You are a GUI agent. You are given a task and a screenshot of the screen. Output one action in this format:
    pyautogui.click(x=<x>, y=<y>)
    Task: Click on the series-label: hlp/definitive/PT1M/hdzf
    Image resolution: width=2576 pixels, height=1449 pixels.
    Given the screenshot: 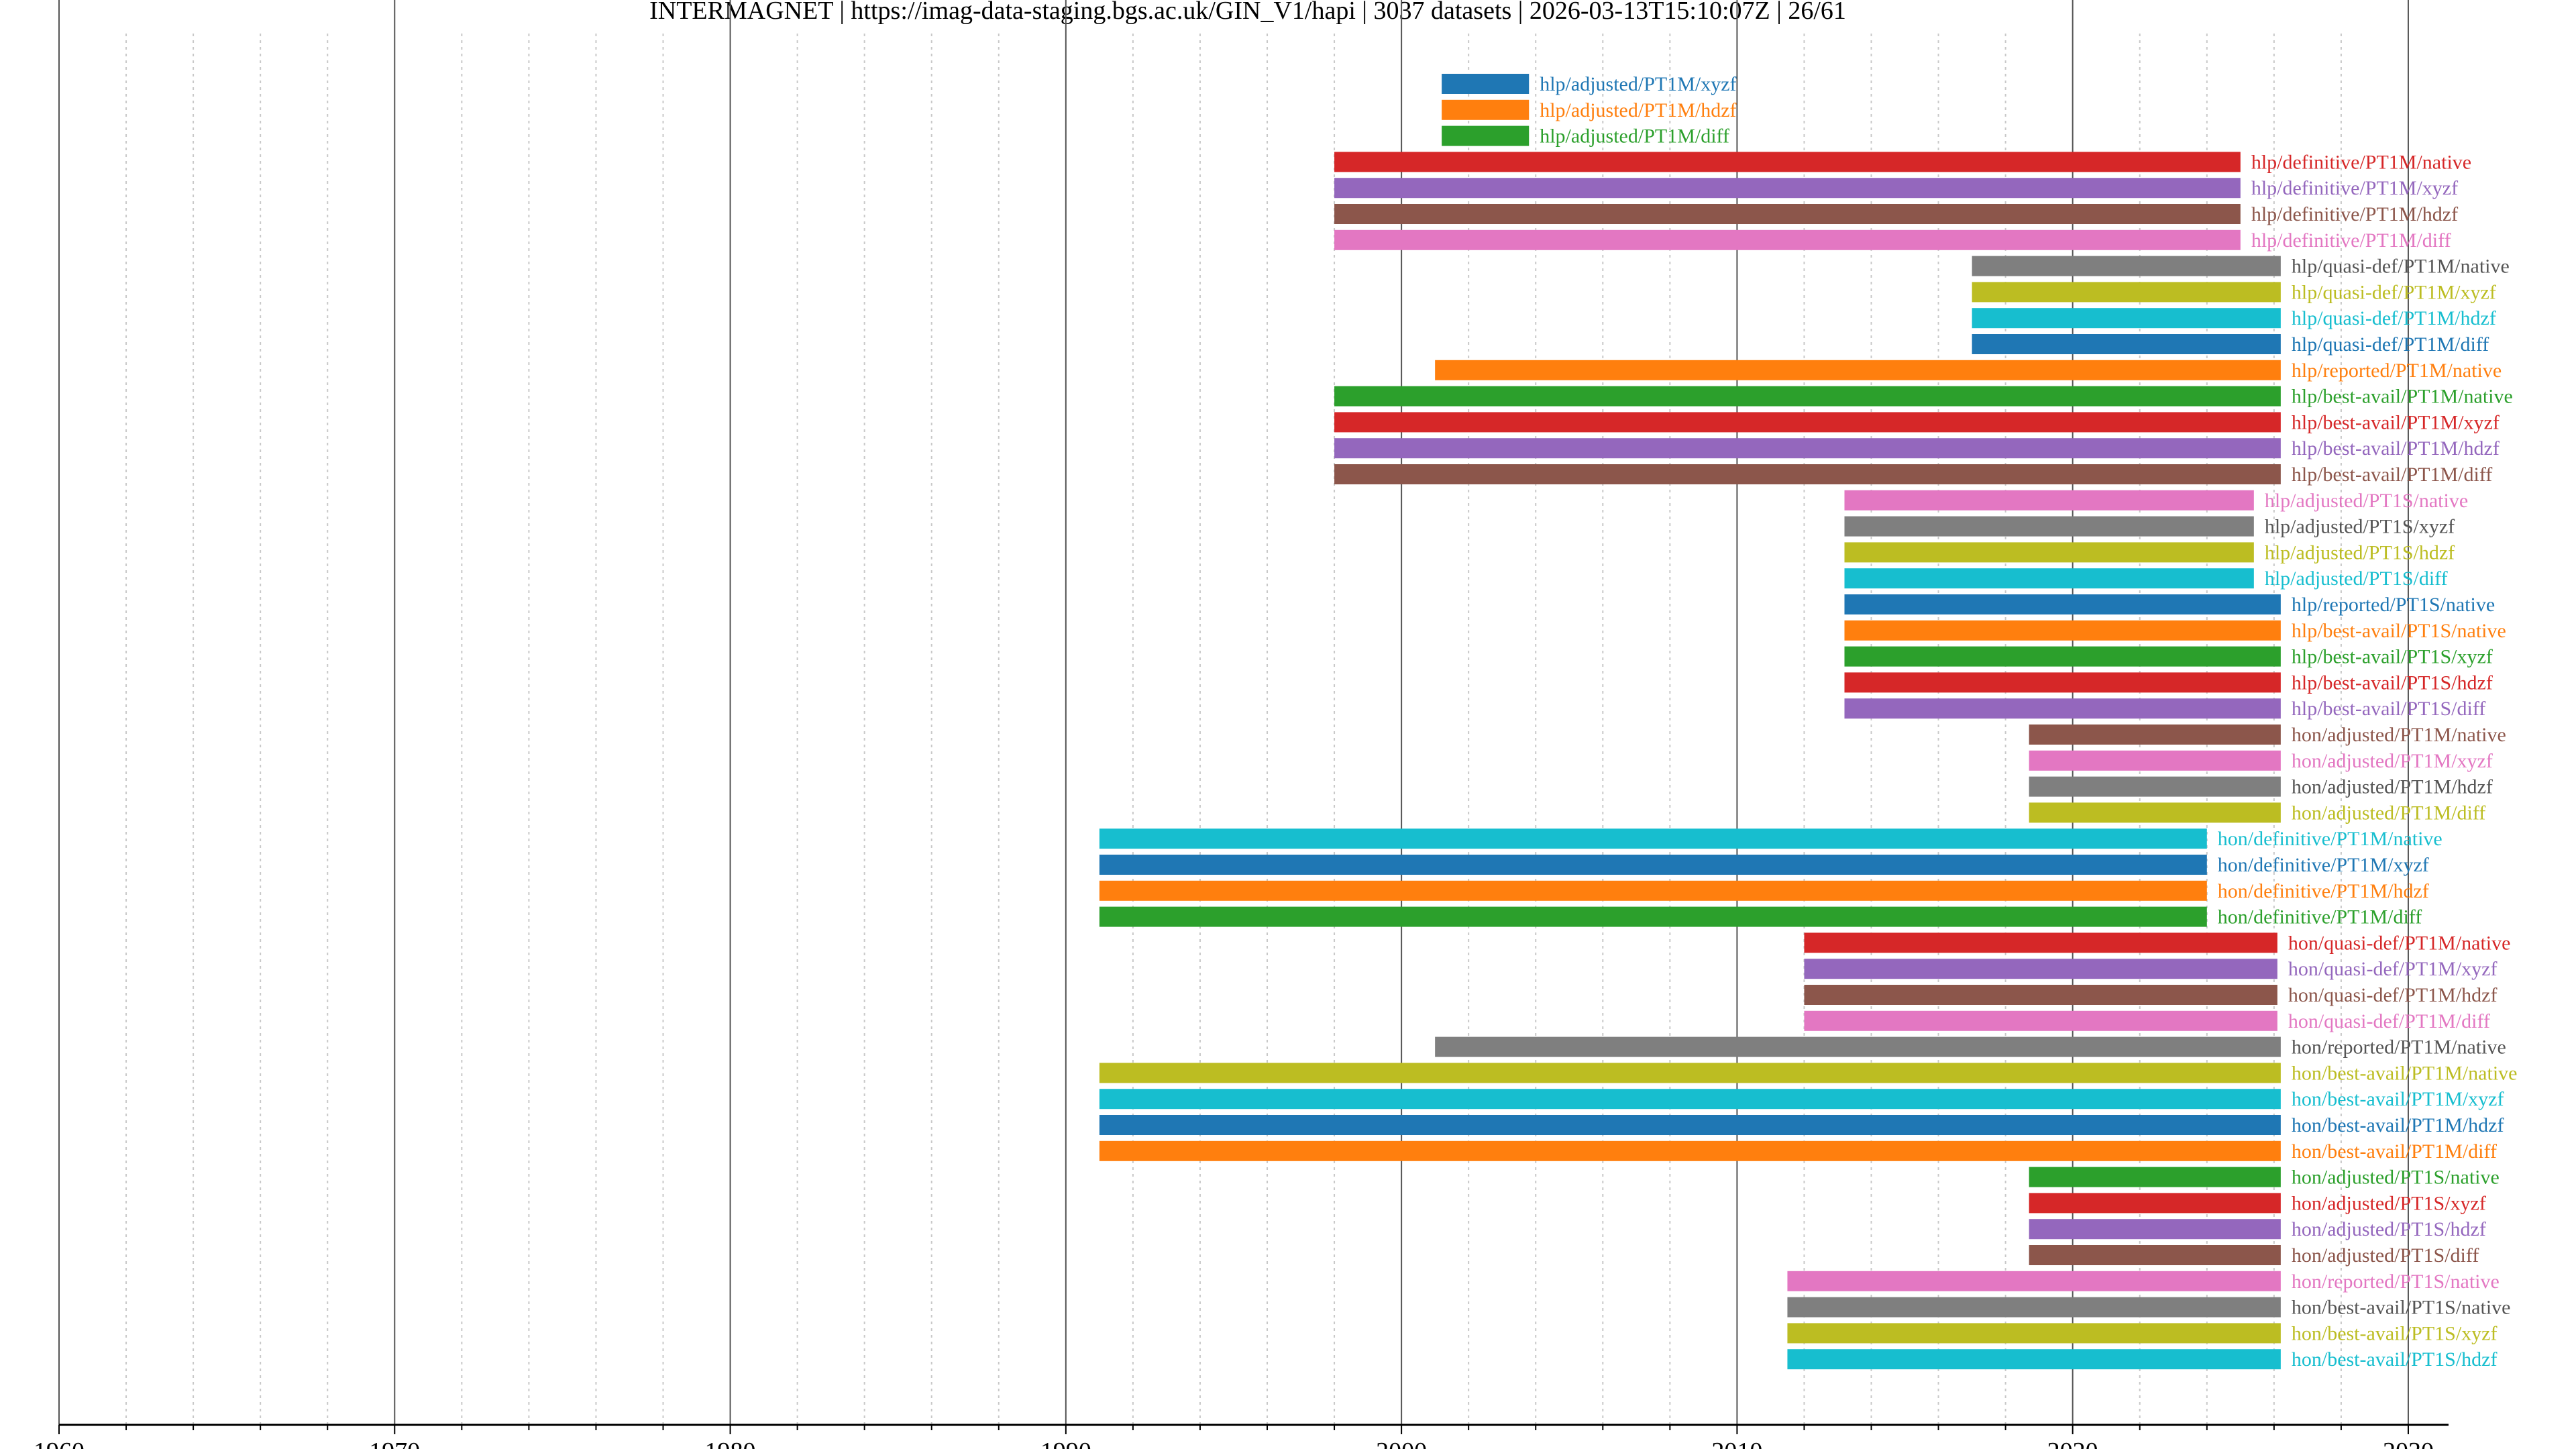 What is the action you would take?
    pyautogui.click(x=2354, y=214)
    